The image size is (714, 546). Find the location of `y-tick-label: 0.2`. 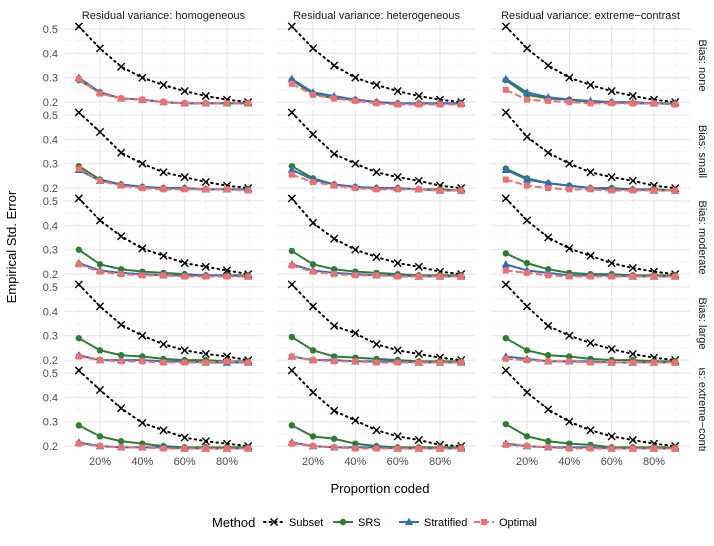

y-tick-label: 0.2 is located at coordinates (50, 361).